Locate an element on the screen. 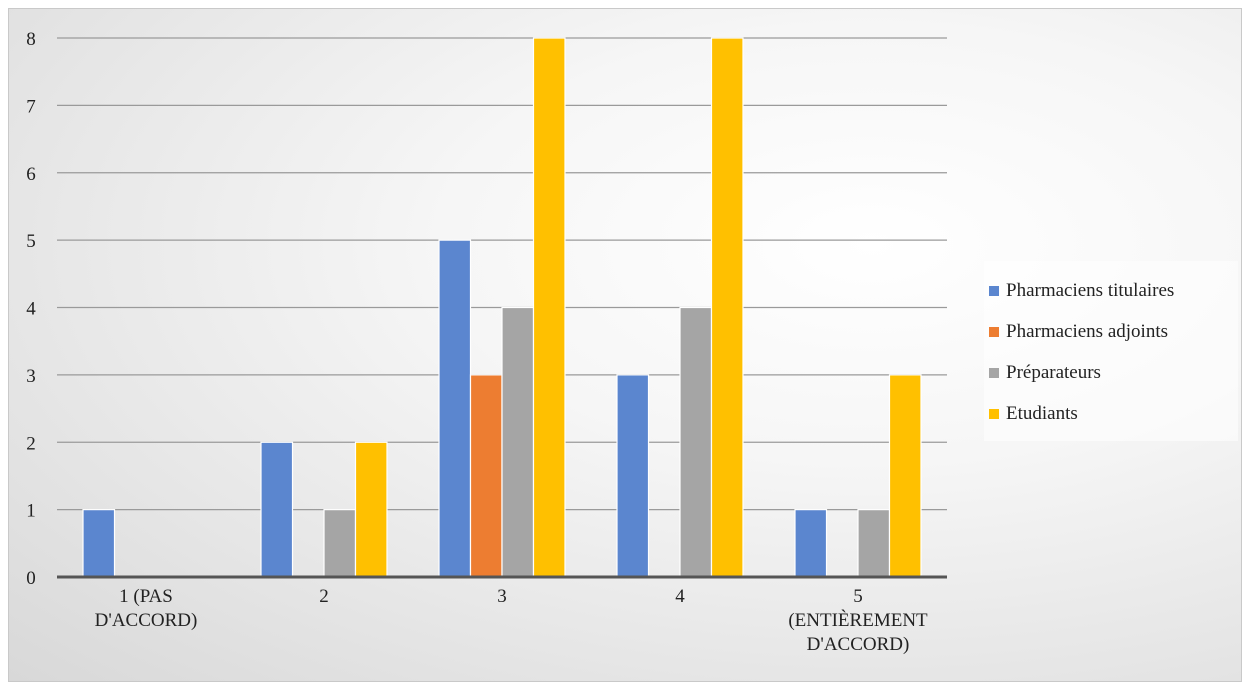 The height and width of the screenshot is (687, 1250). y-tick-label: 7 is located at coordinates (31, 106).